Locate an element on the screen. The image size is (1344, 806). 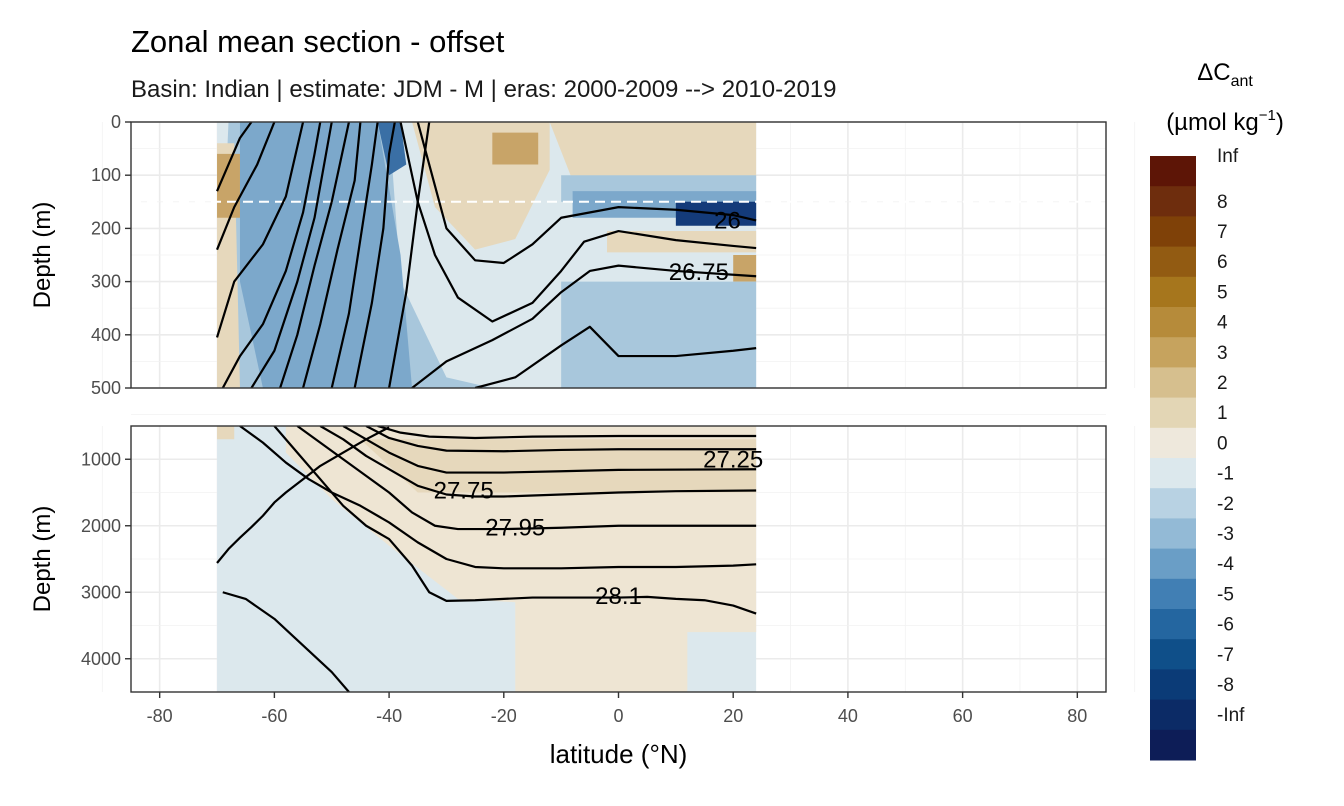
field-brown-deep is located at coordinates (745, 268).